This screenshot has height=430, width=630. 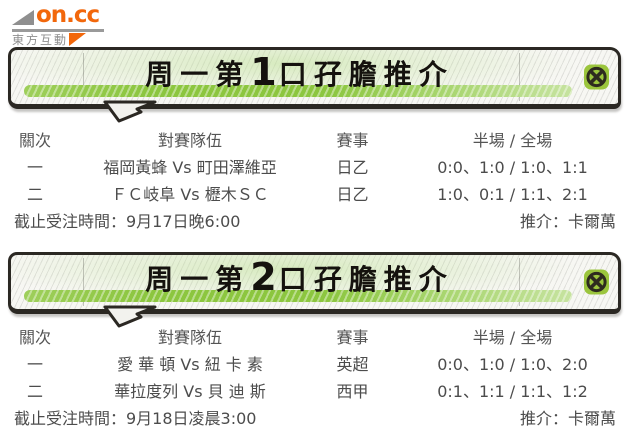 I want to click on deadline-text: 截止受注時間：9月17日晚6:00, so click(x=127, y=221).